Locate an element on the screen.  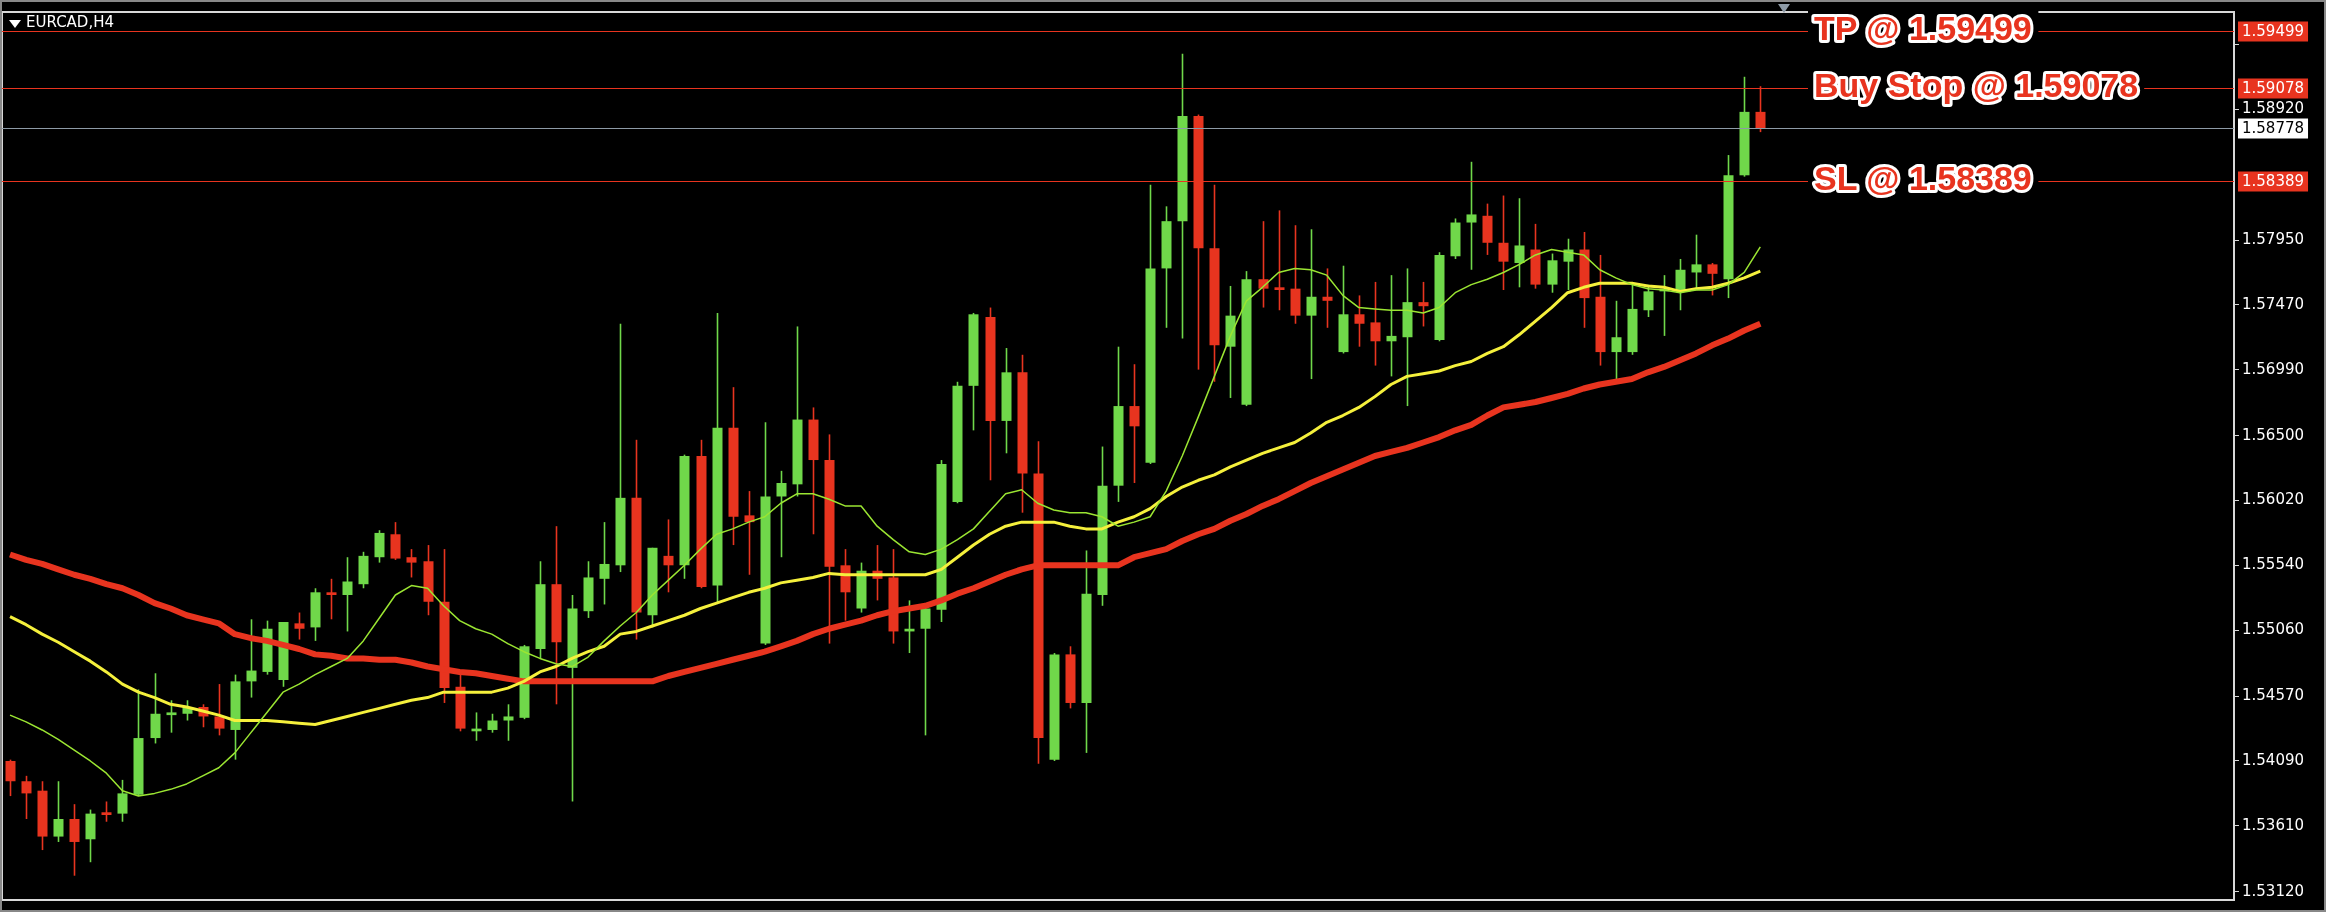
y-tick-label: 1.57950 is located at coordinates (2273, 238).